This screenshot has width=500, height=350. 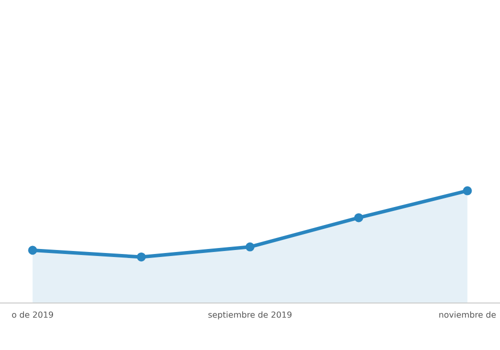 What do you see at coordinates (467, 314) in the screenshot?
I see `x-tick-label: noviembre de` at bounding box center [467, 314].